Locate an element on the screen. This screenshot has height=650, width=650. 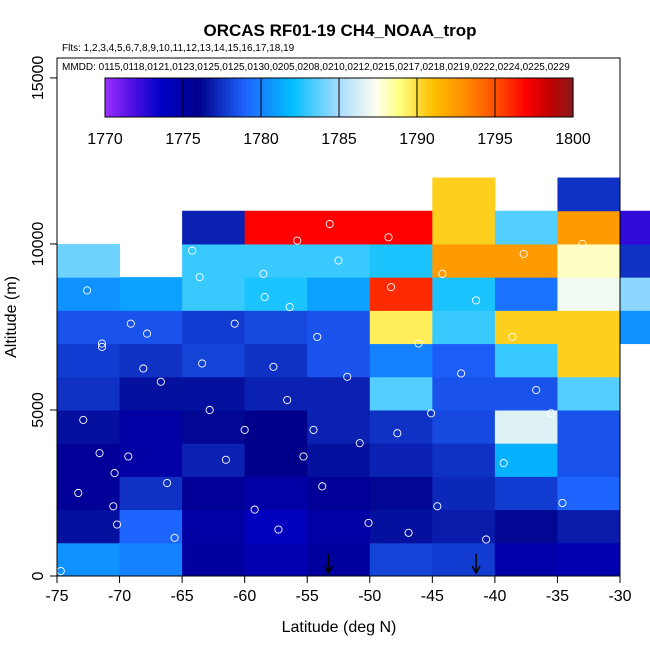
colorbar-tick-label: 1785 is located at coordinates (339, 139).